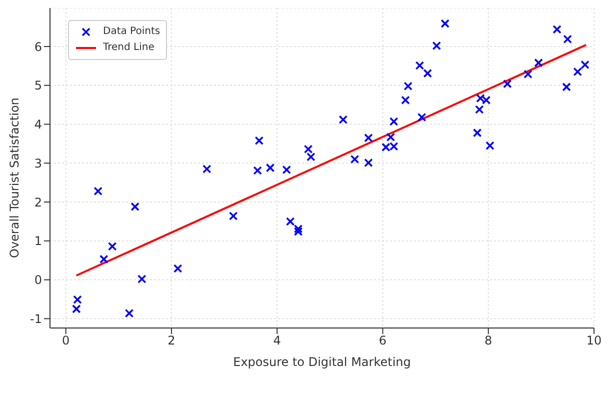  Describe the element at coordinates (66, 341) in the screenshot. I see `x-tick-label: 0` at that location.